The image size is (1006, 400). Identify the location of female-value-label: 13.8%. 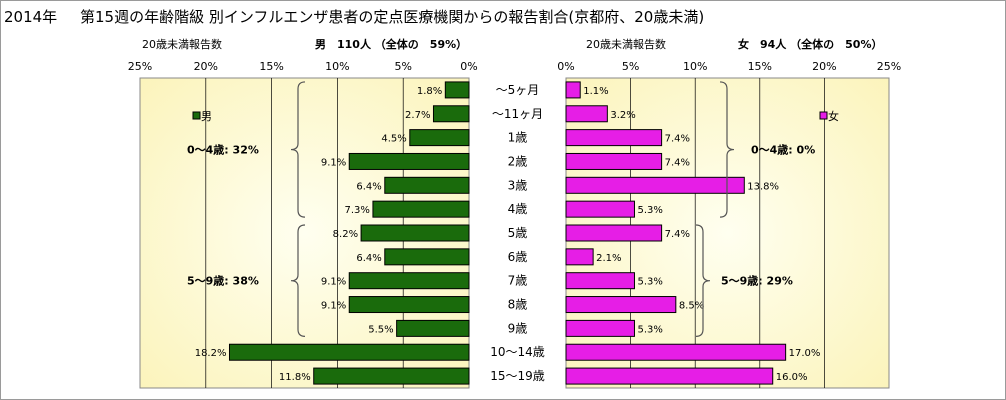
(763, 186).